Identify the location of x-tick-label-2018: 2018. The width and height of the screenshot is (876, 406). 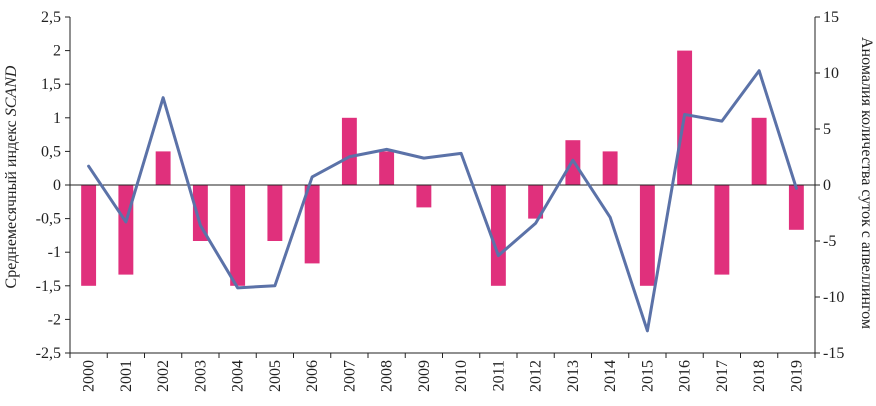
(759, 376).